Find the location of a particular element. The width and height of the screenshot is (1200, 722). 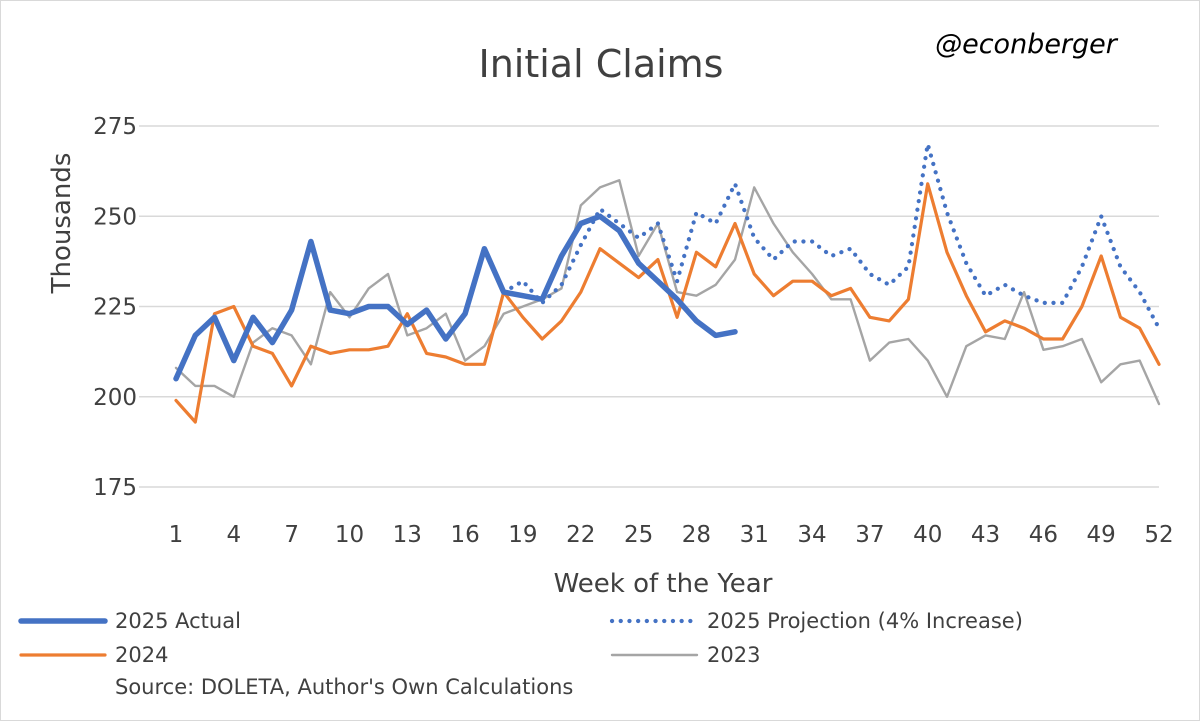

x-tick-label: 4 is located at coordinates (234, 535).